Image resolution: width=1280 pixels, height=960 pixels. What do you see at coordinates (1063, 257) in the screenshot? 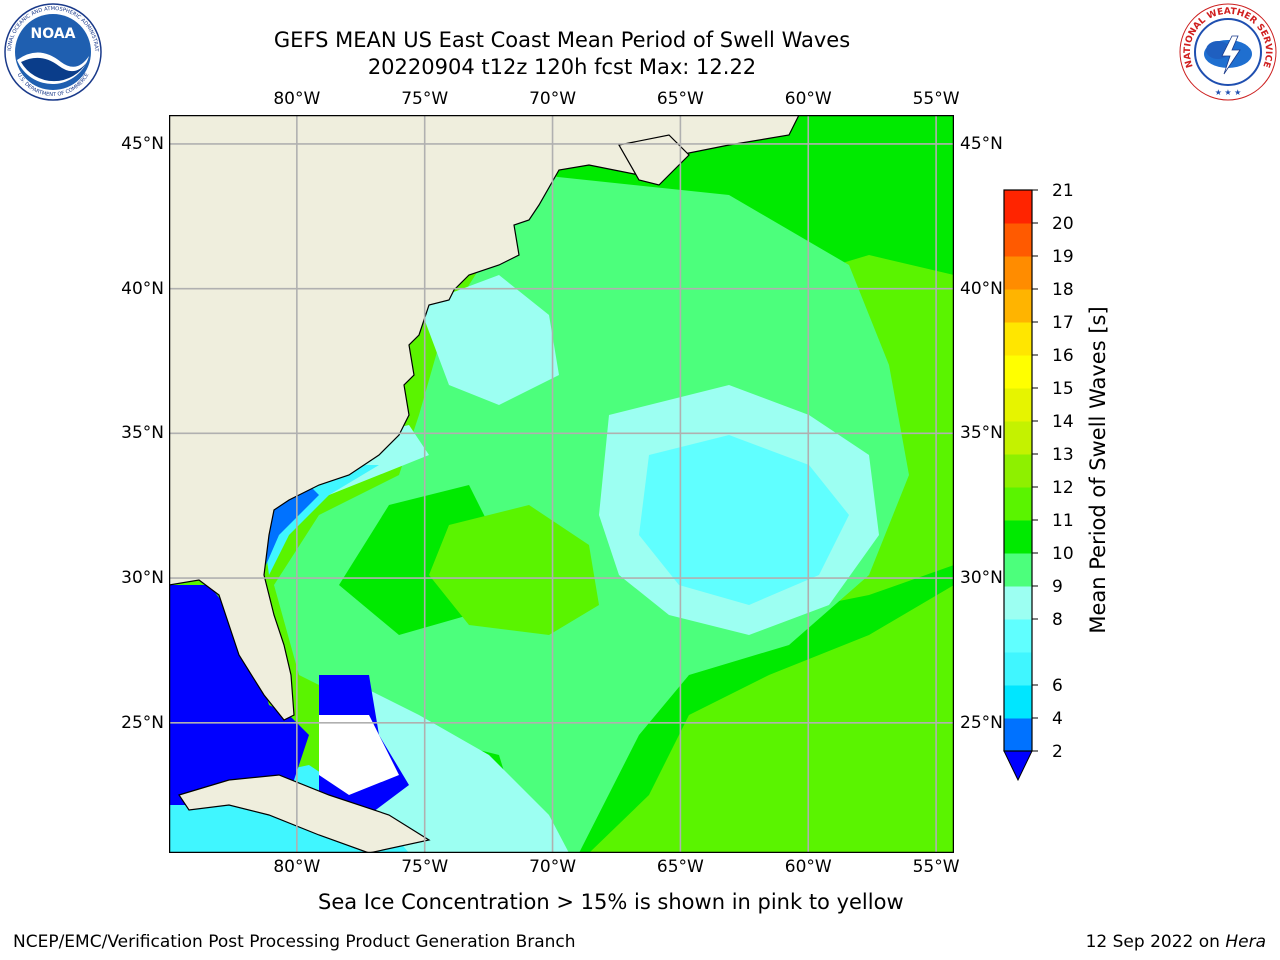
I see `colorbar-tick-label: 19` at bounding box center [1063, 257].